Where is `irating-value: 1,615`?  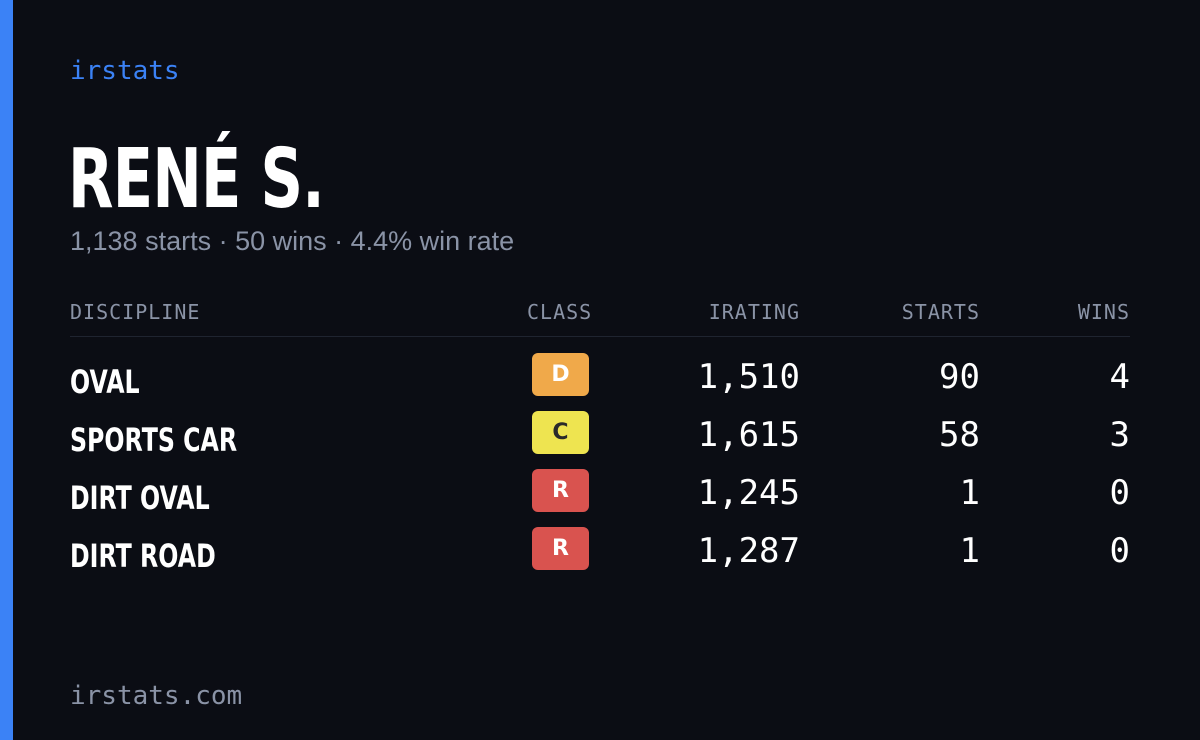 irating-value: 1,615 is located at coordinates (748, 435).